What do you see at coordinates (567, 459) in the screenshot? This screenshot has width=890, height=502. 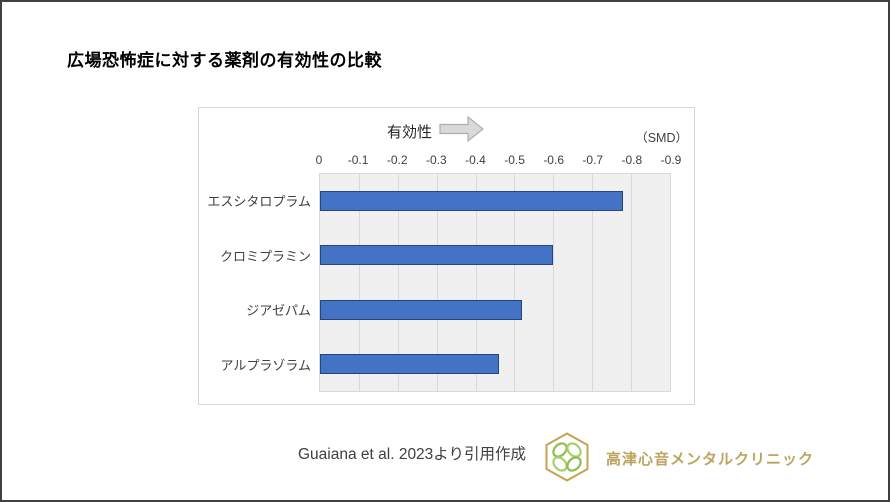 I see `clinic-logo-clover-hexagon-icon` at bounding box center [567, 459].